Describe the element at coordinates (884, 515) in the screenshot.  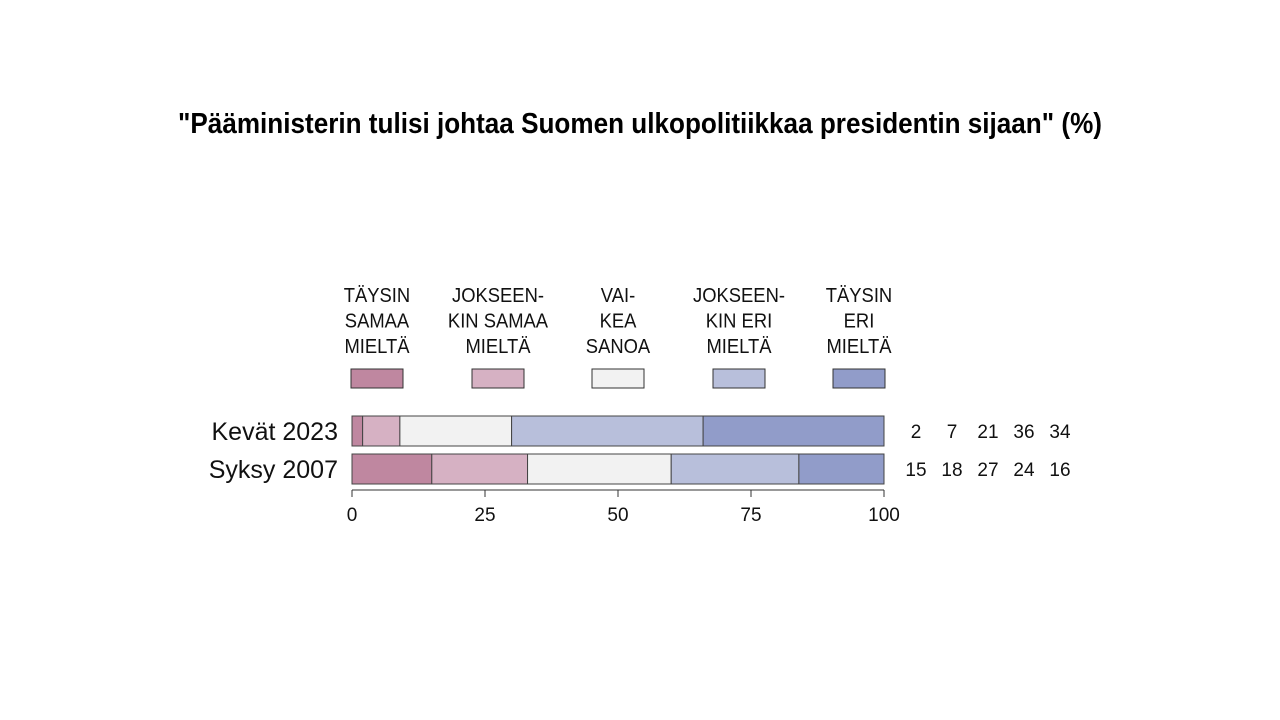
I see `x-tick-label: 100` at that location.